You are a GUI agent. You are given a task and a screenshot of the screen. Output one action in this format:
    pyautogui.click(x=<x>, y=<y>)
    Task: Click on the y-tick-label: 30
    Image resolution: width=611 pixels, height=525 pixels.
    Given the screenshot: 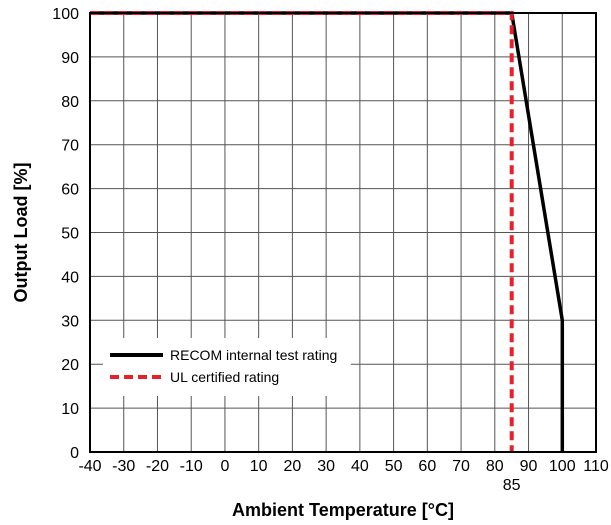 What is the action you would take?
    pyautogui.click(x=70, y=321)
    